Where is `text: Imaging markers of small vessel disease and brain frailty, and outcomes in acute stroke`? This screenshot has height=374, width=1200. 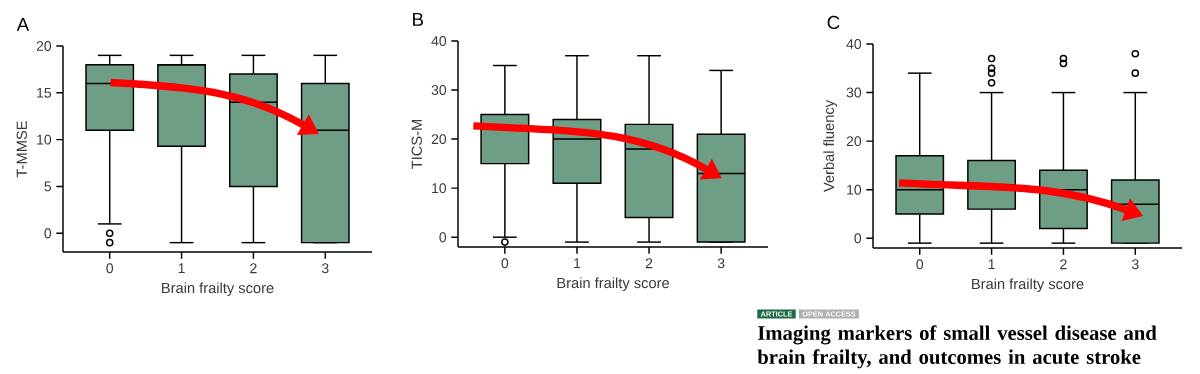 text: Imaging markers of small vessel disease and brain frailty, and outcomes in acute stroke is located at coordinates (957, 347).